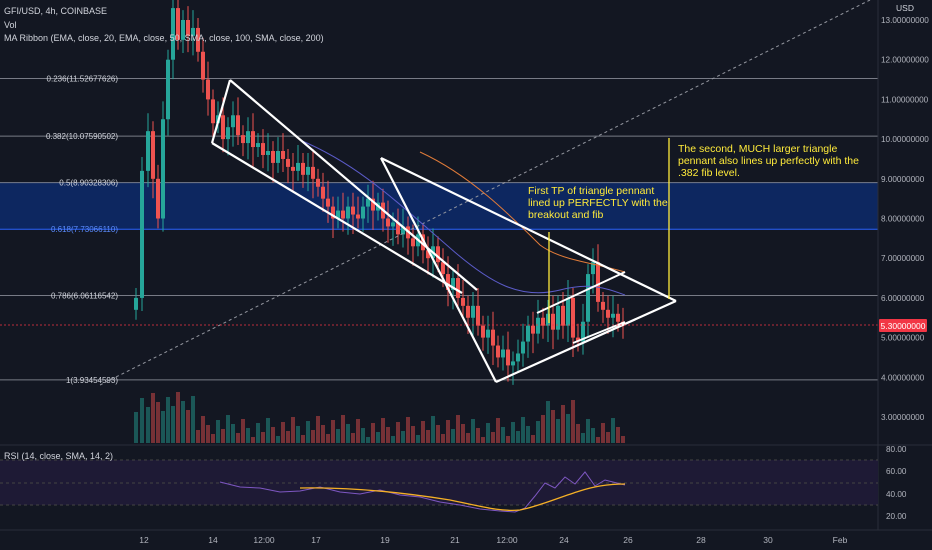 The width and height of the screenshot is (932, 550). I want to click on triangle-upper, so click(528, 229).